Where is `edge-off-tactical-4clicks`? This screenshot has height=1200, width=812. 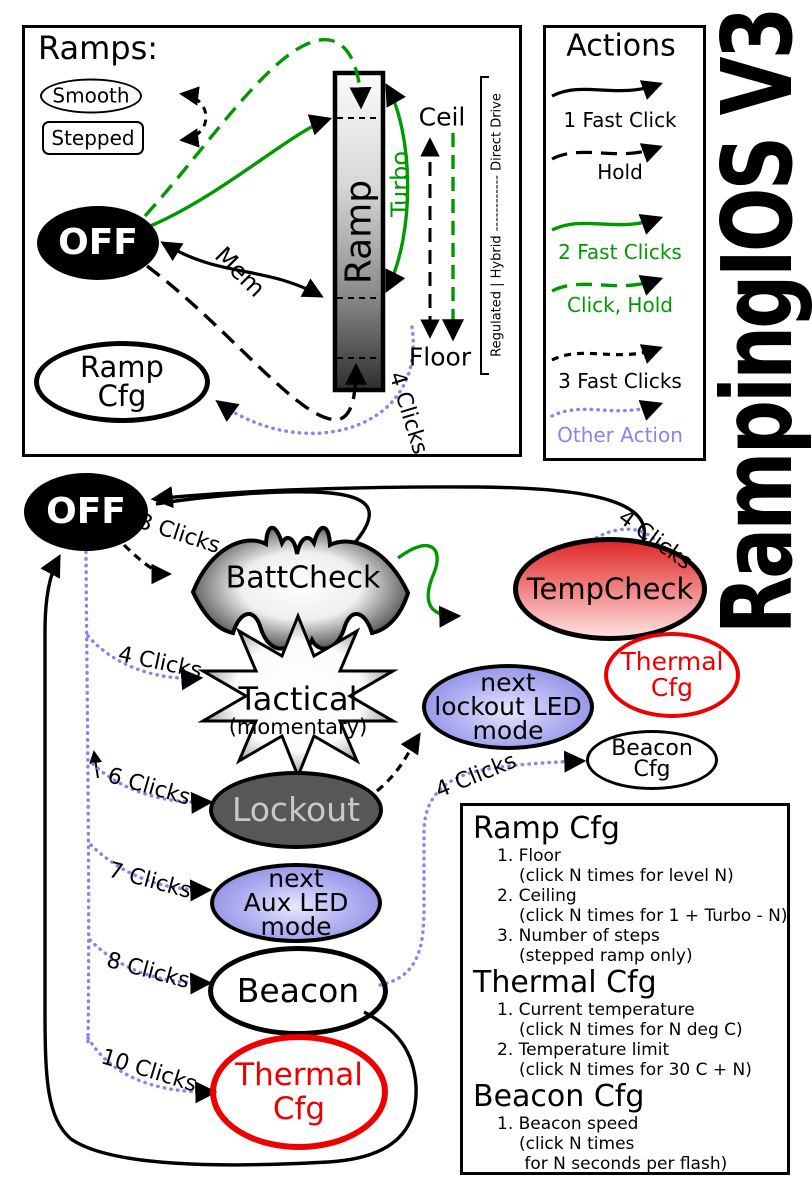
edge-off-tactical-4clicks is located at coordinates (145, 662).